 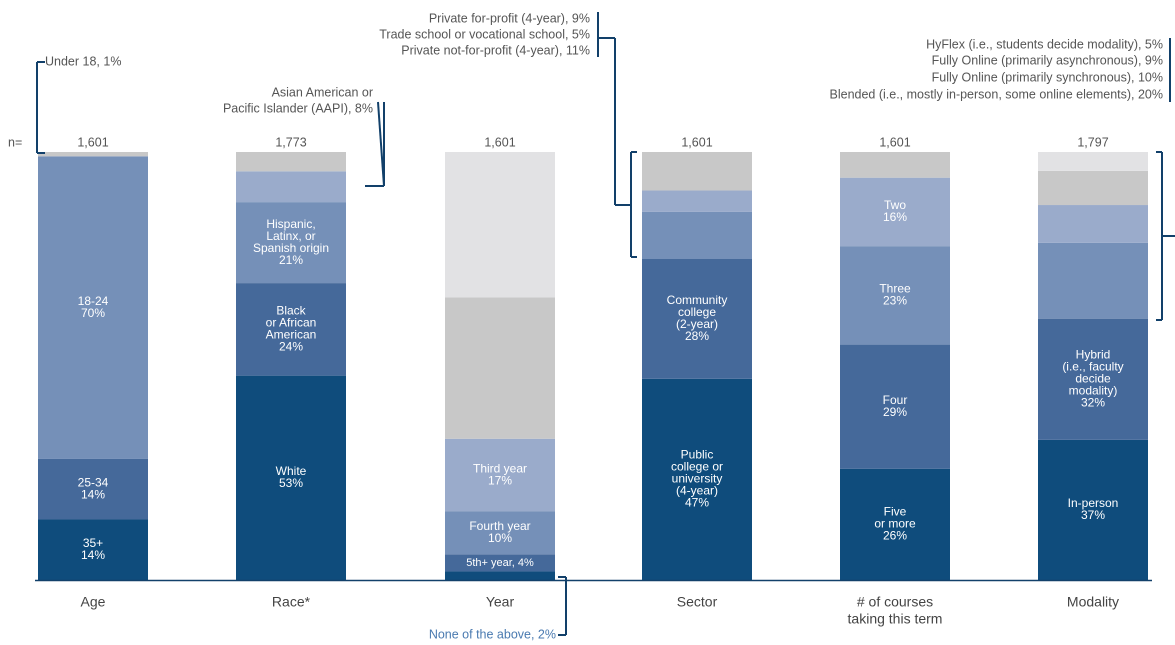 What do you see at coordinates (291, 347) in the screenshot?
I see `segment-label: 24%` at bounding box center [291, 347].